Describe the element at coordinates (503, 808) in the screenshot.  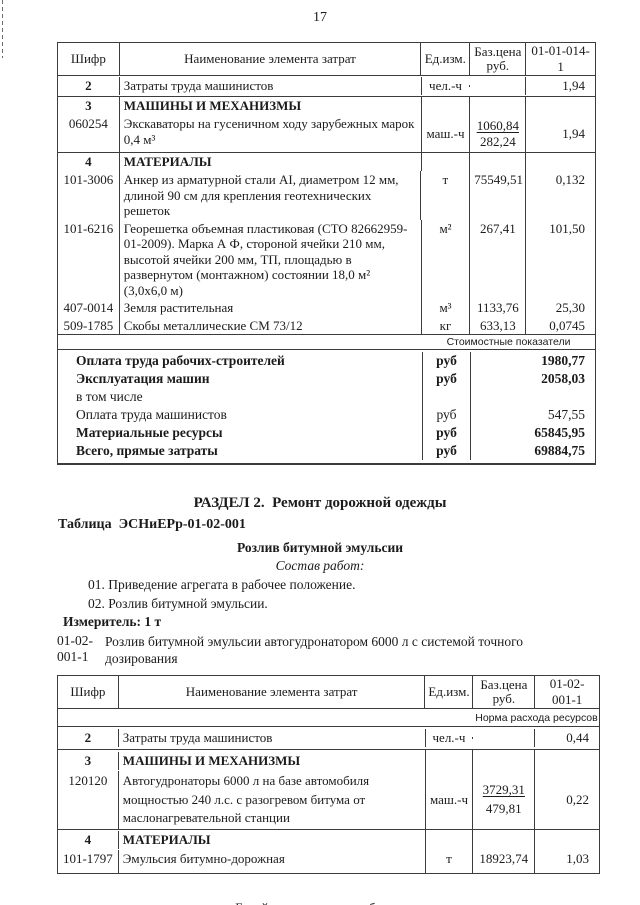
I see `wages-part: 479,81` at that location.